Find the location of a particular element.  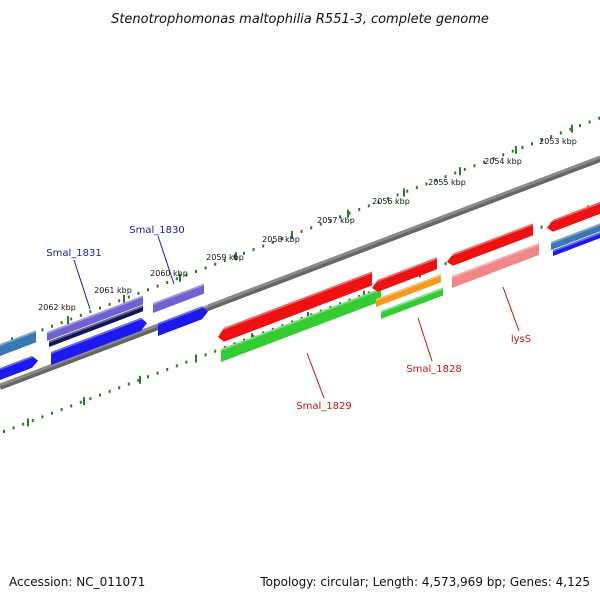

accession-text: Accession: NC_011071 is located at coordinates (77, 582).